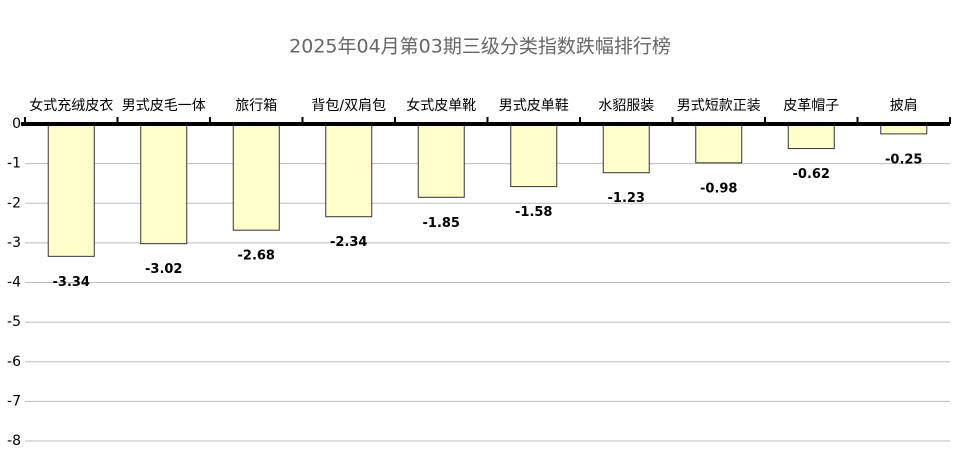  Describe the element at coordinates (626, 106) in the screenshot. I see `x-tick-label: 水貂服装` at that location.